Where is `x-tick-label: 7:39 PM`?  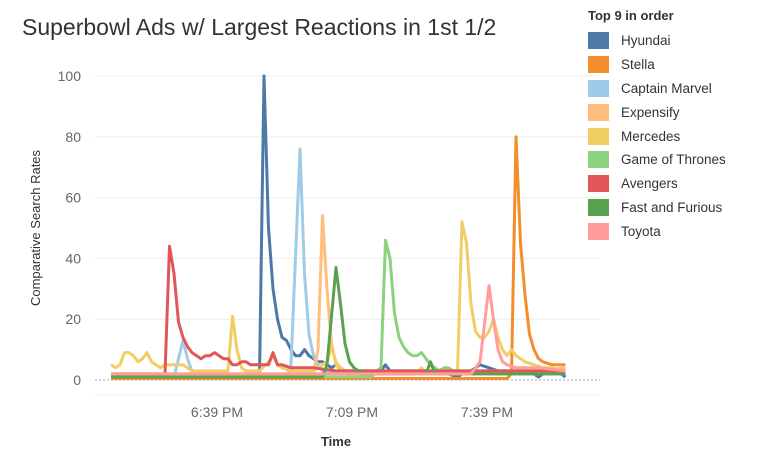
x-tick-label: 7:39 PM is located at coordinates (487, 412).